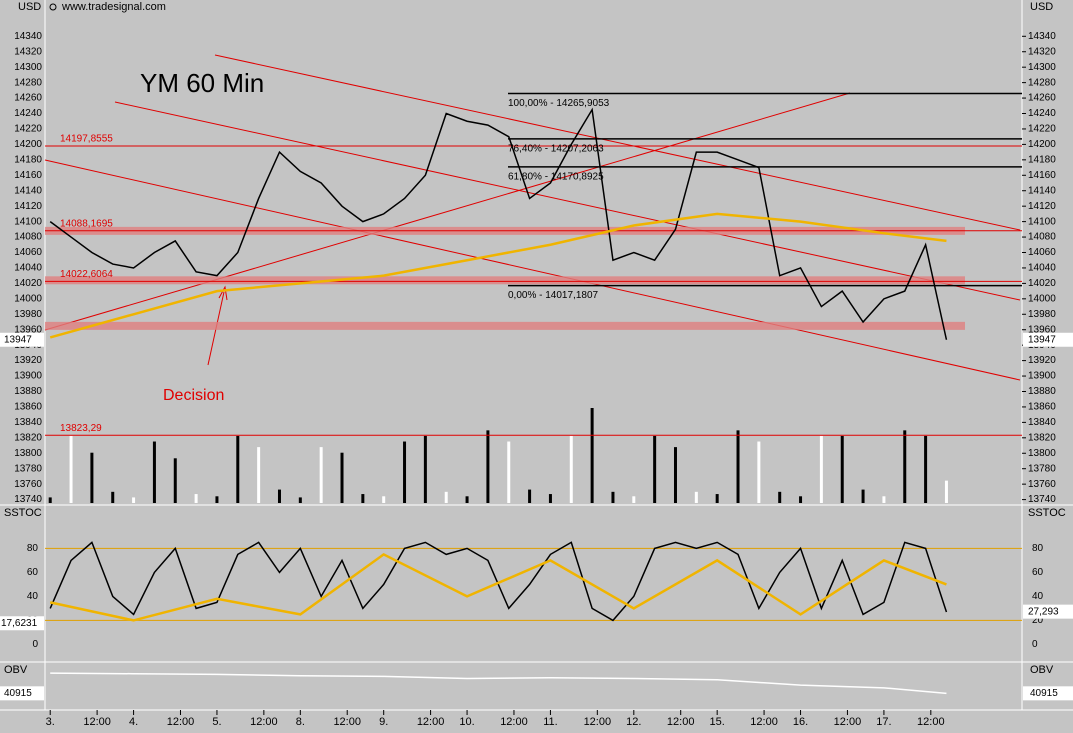 The height and width of the screenshot is (733, 1073). Describe the element at coordinates (1041, 7) in the screenshot. I see `y-axis-label: USD` at that location.